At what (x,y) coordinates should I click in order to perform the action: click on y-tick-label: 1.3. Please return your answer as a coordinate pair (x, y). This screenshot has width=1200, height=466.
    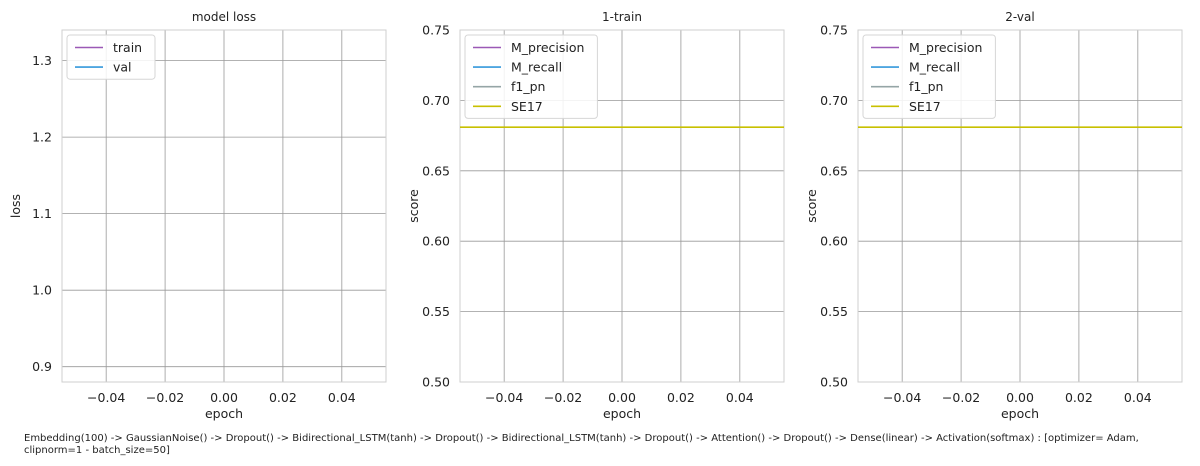
    Looking at the image, I should click on (42, 60).